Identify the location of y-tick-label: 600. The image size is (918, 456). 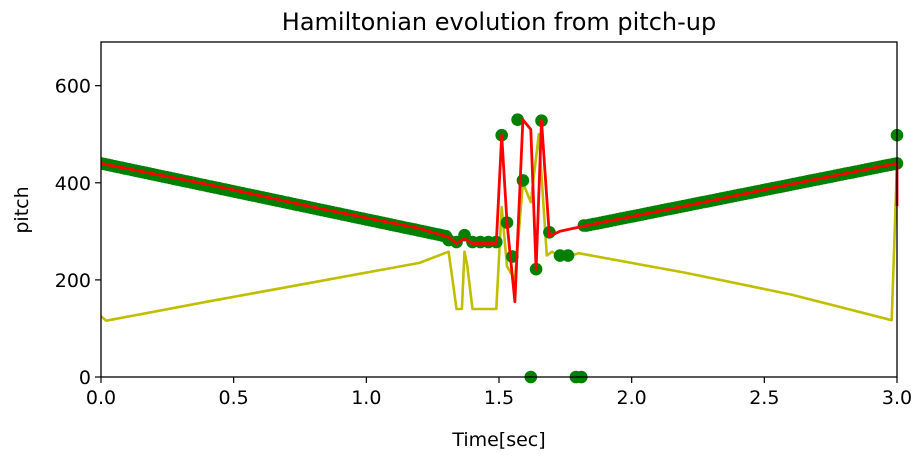
(73, 87).